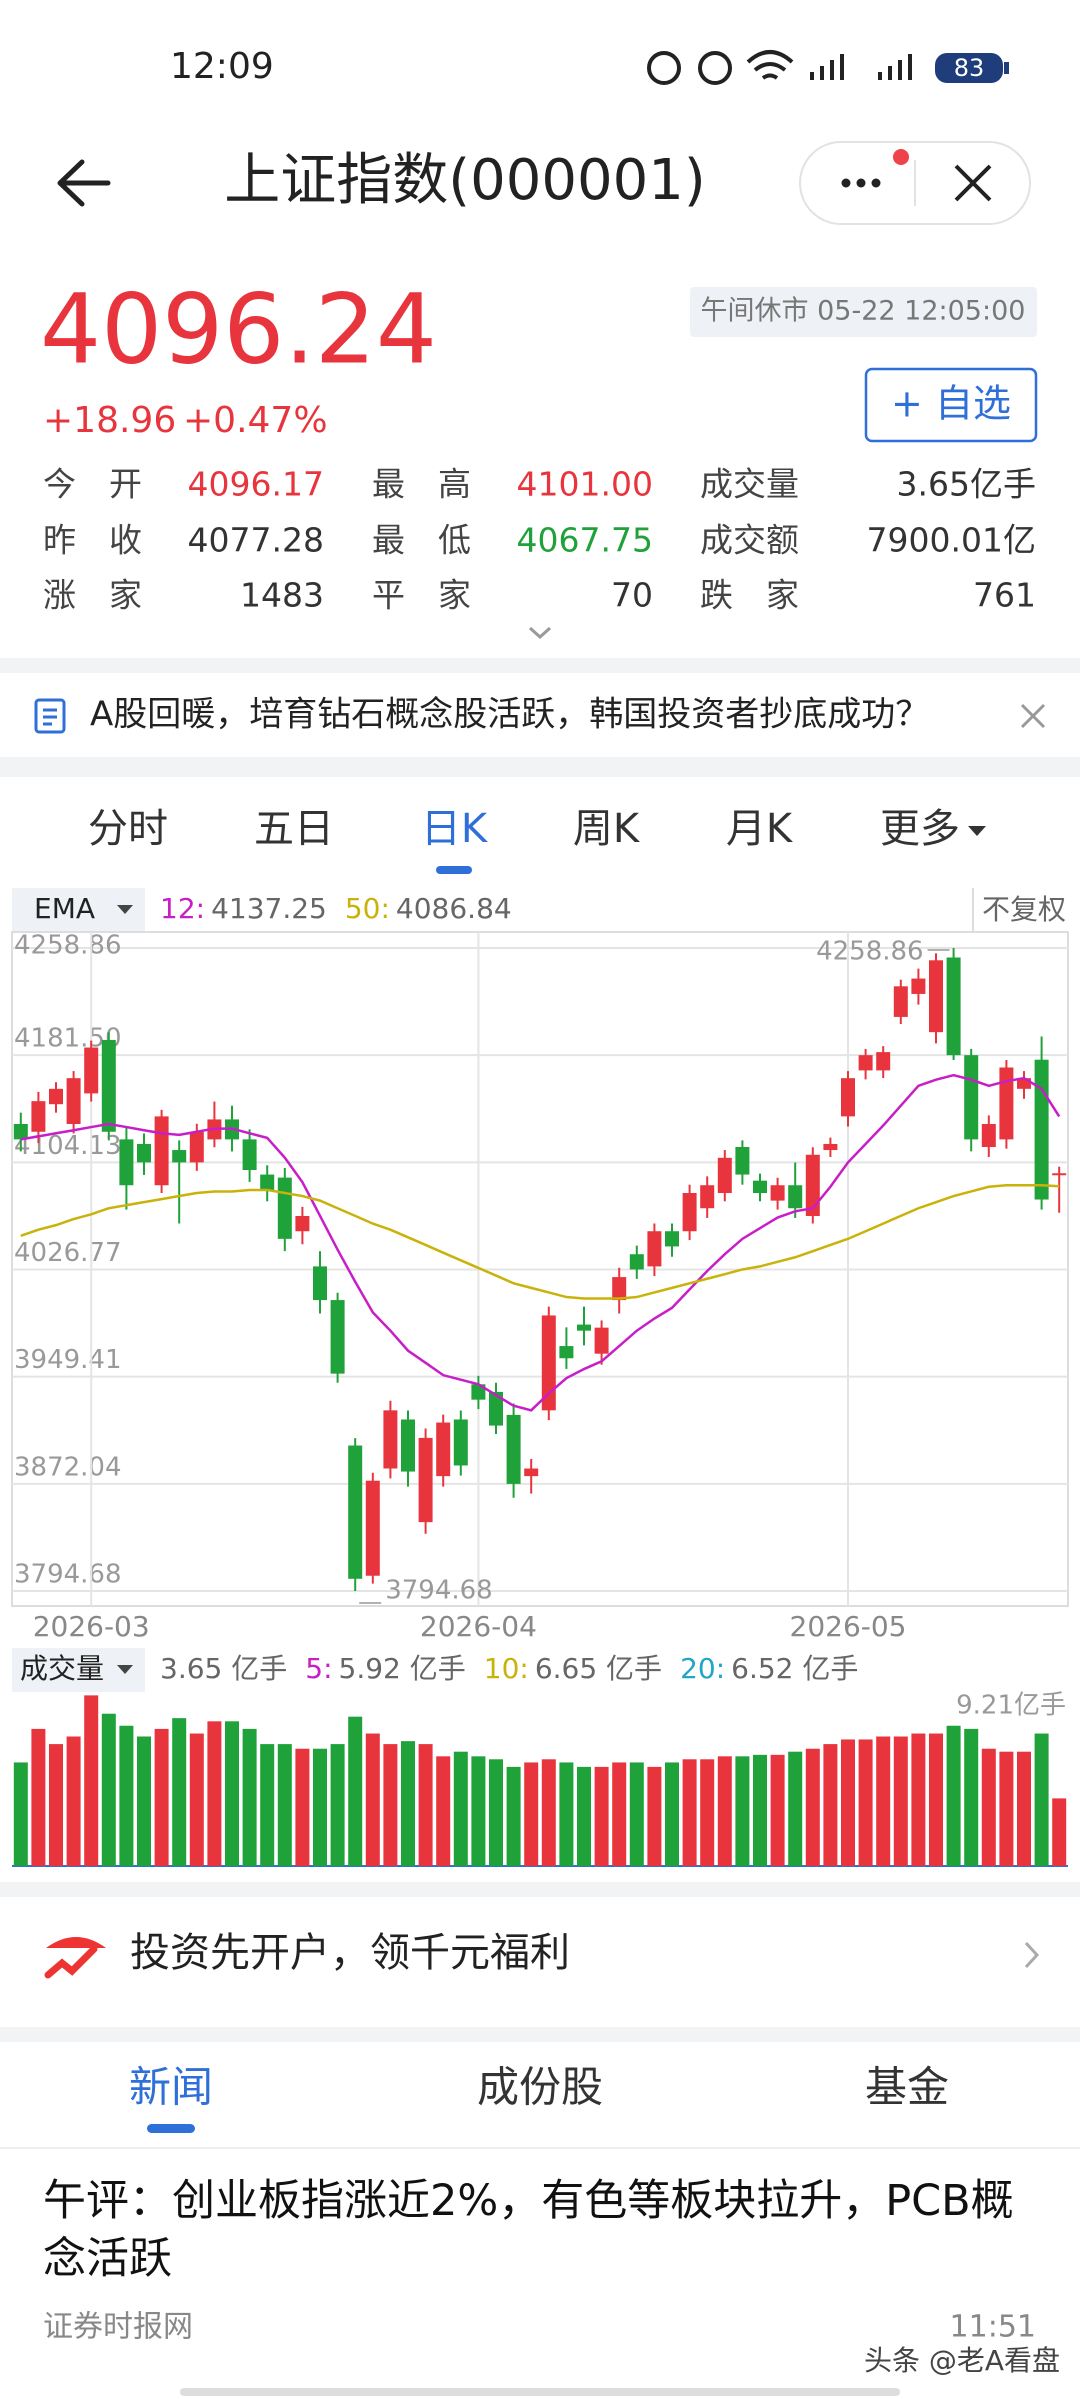  Describe the element at coordinates (779, 67) in the screenshot. I see `status-icons` at that location.